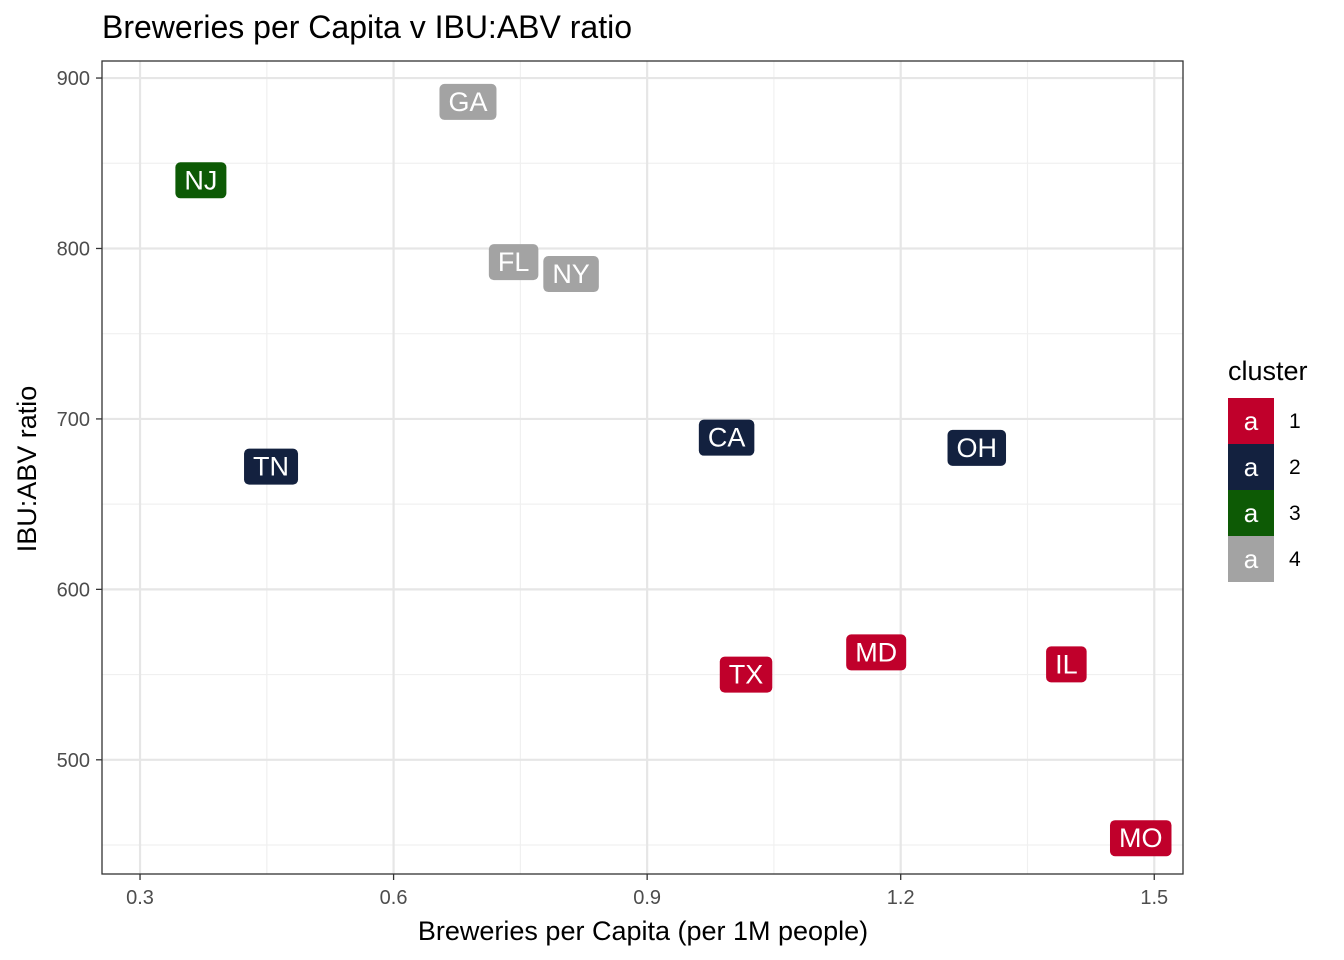 The width and height of the screenshot is (1344, 960). I want to click on point-label-md: MD, so click(876, 652).